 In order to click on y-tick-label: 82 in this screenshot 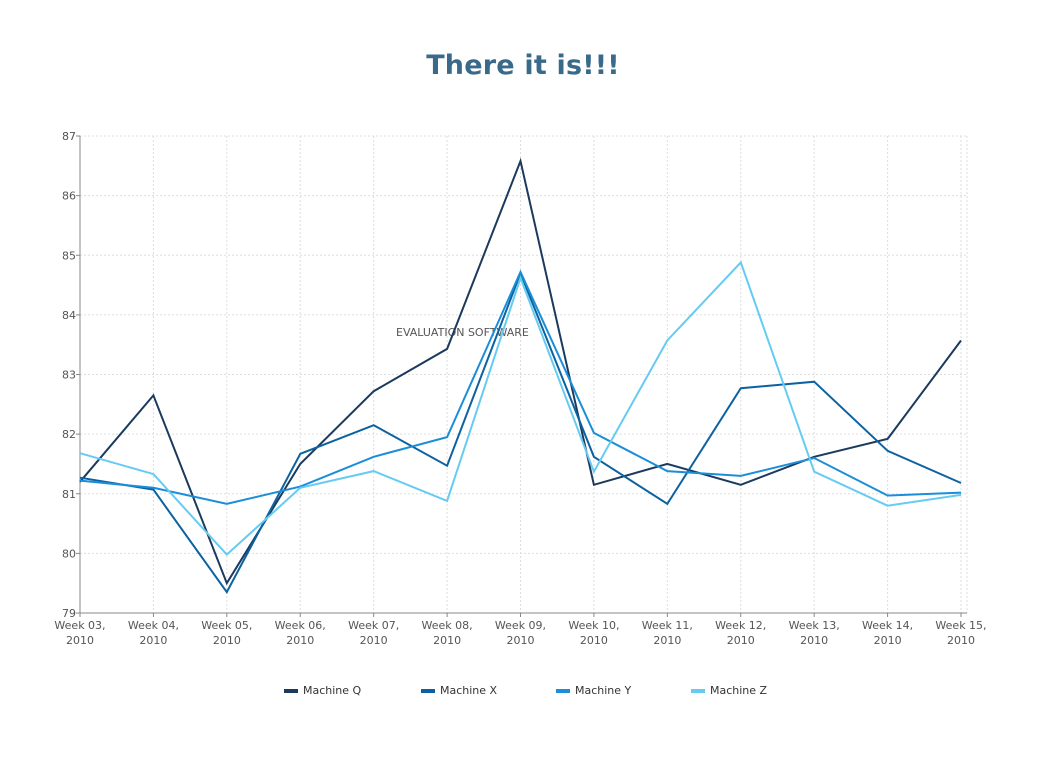, I will do `click(69, 434)`.